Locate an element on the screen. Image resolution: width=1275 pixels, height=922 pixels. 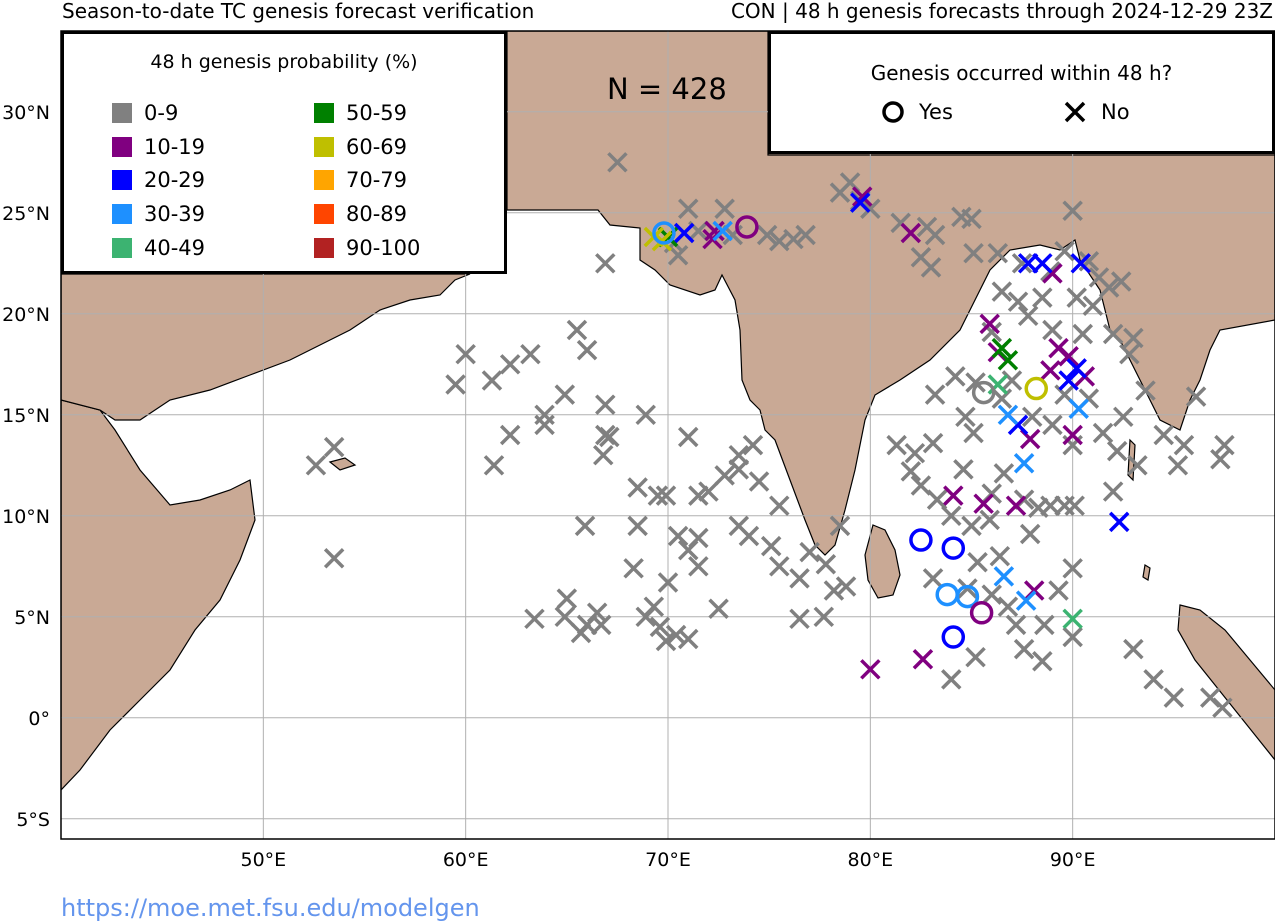
probability-legend-item: 30-39 is located at coordinates (158, 214).